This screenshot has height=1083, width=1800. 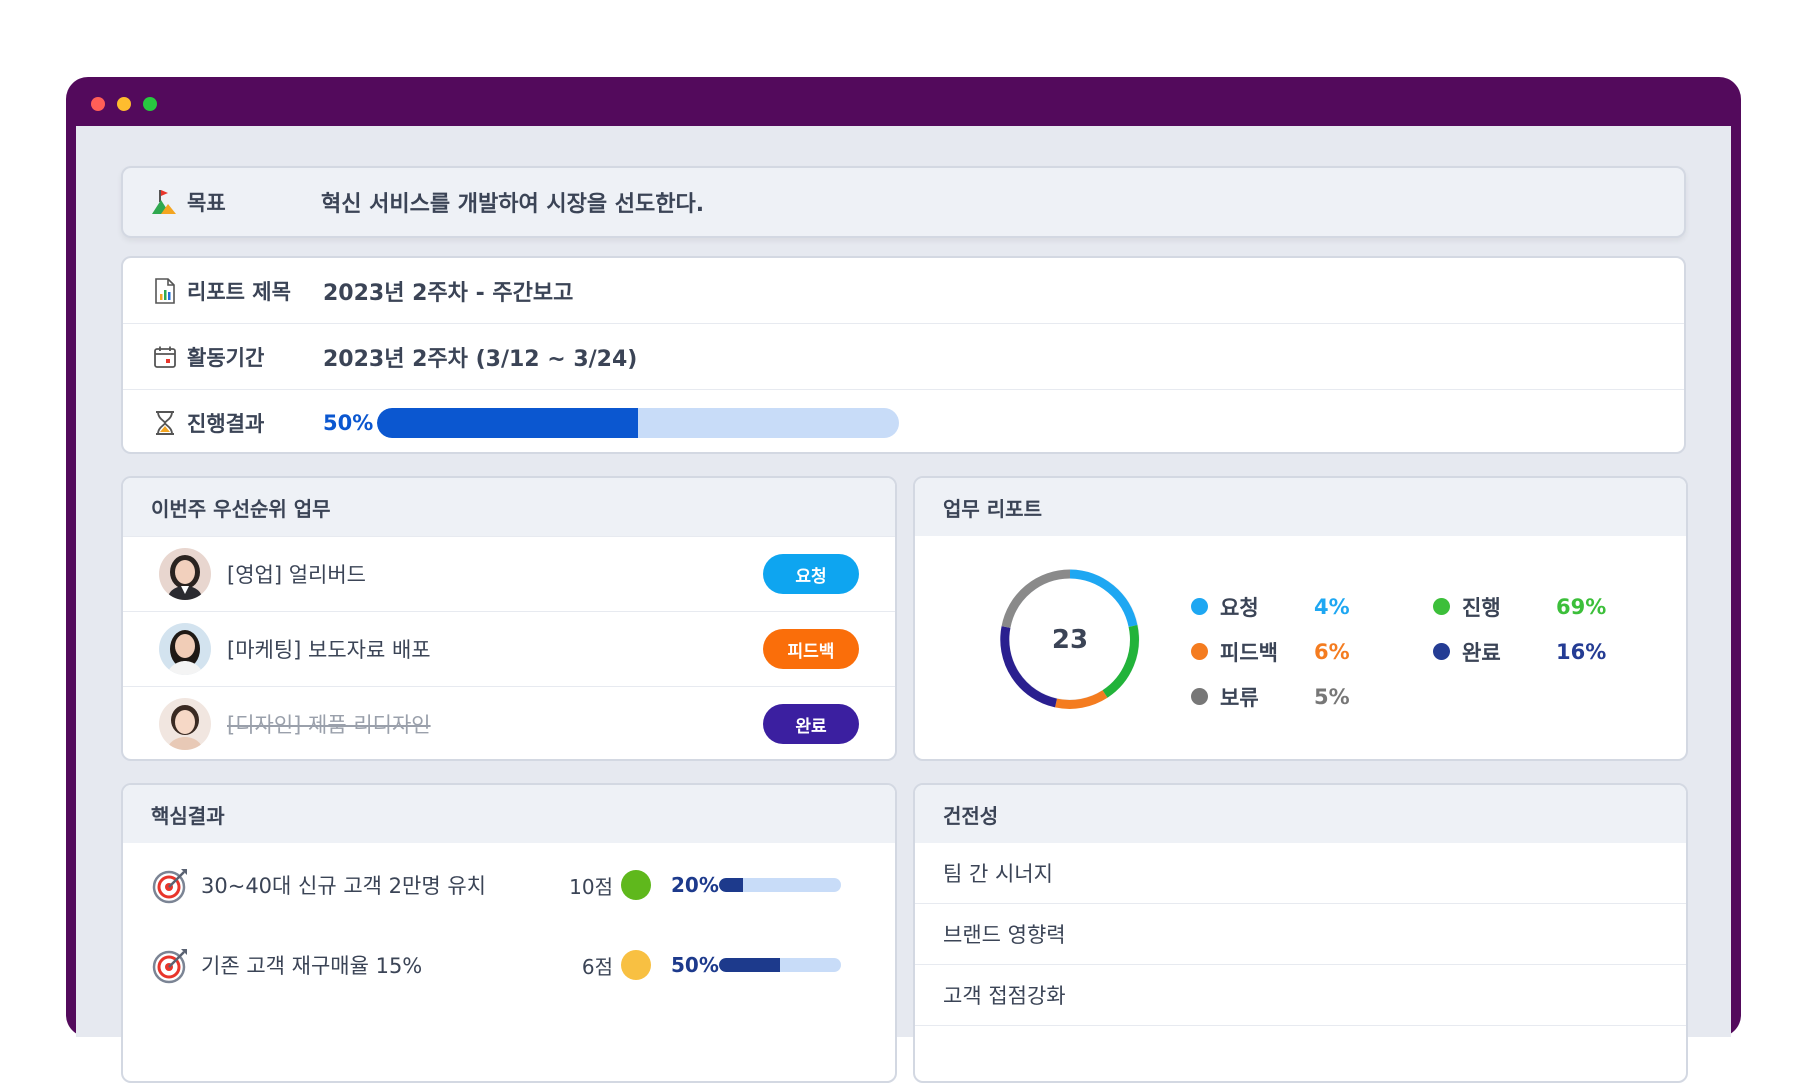 I want to click on activity-period-row: 활동기간 2023년 2주차 (3/12 ~ 3/24), so click(x=903, y=357).